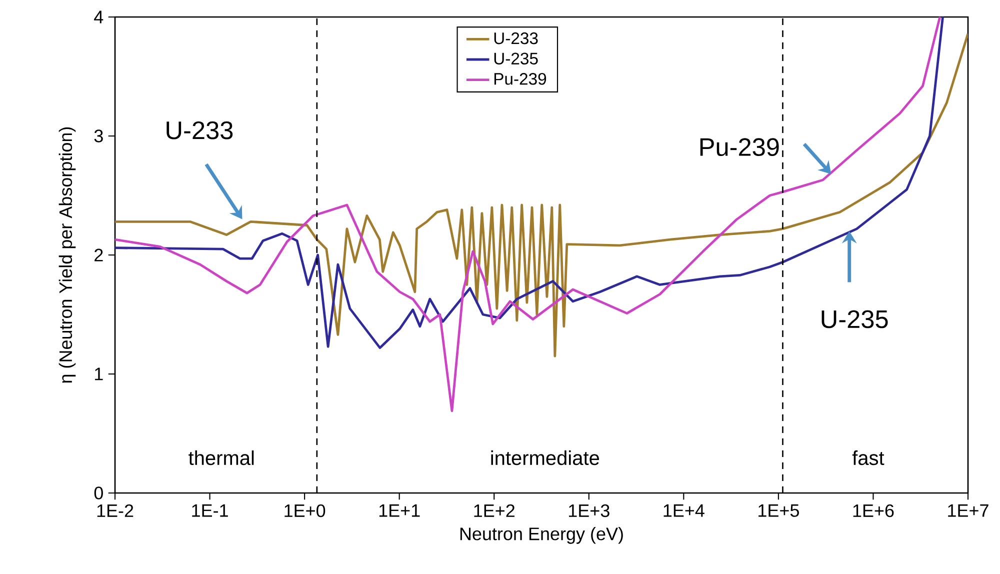 The image size is (1000, 574). Describe the element at coordinates (855, 319) in the screenshot. I see `annotation: U-235` at that location.